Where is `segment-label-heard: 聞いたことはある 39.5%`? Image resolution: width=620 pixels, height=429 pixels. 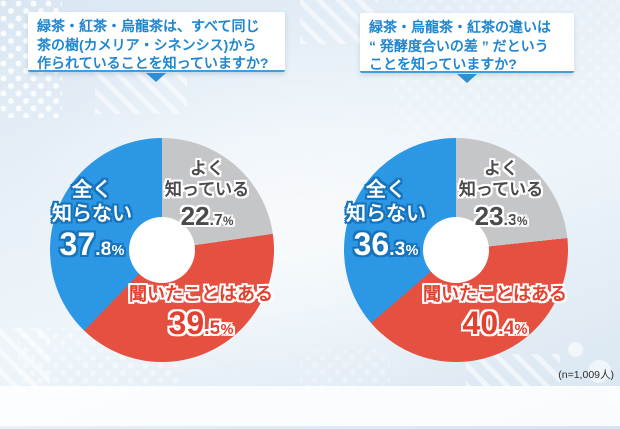
segment-label-heard: 聞いたことはある 39.5% is located at coordinates (201, 314).